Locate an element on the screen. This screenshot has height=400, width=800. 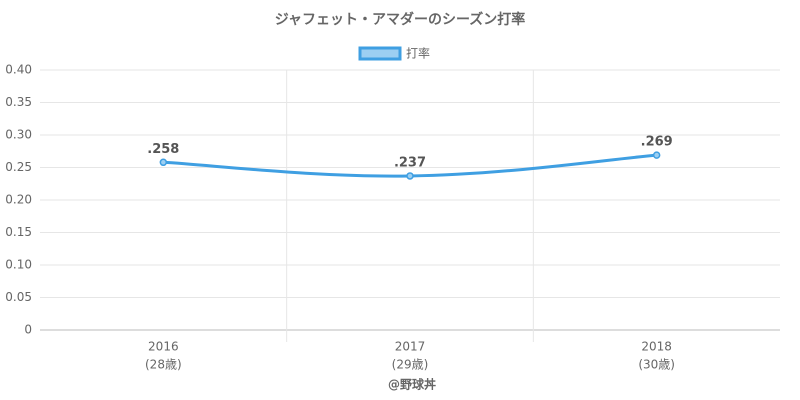
y-tick-label: 0.05 is located at coordinates (18, 297).